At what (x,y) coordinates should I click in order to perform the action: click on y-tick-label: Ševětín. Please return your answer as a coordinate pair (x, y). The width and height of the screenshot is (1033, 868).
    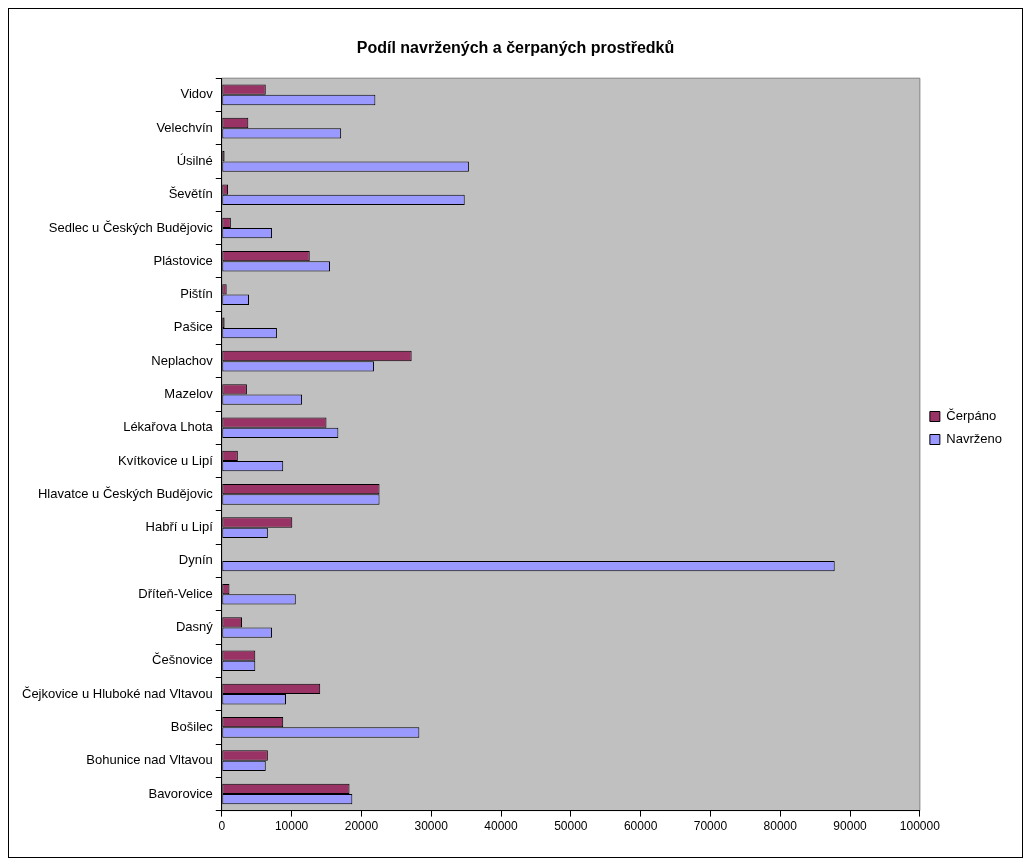
    Looking at the image, I should click on (190, 194).